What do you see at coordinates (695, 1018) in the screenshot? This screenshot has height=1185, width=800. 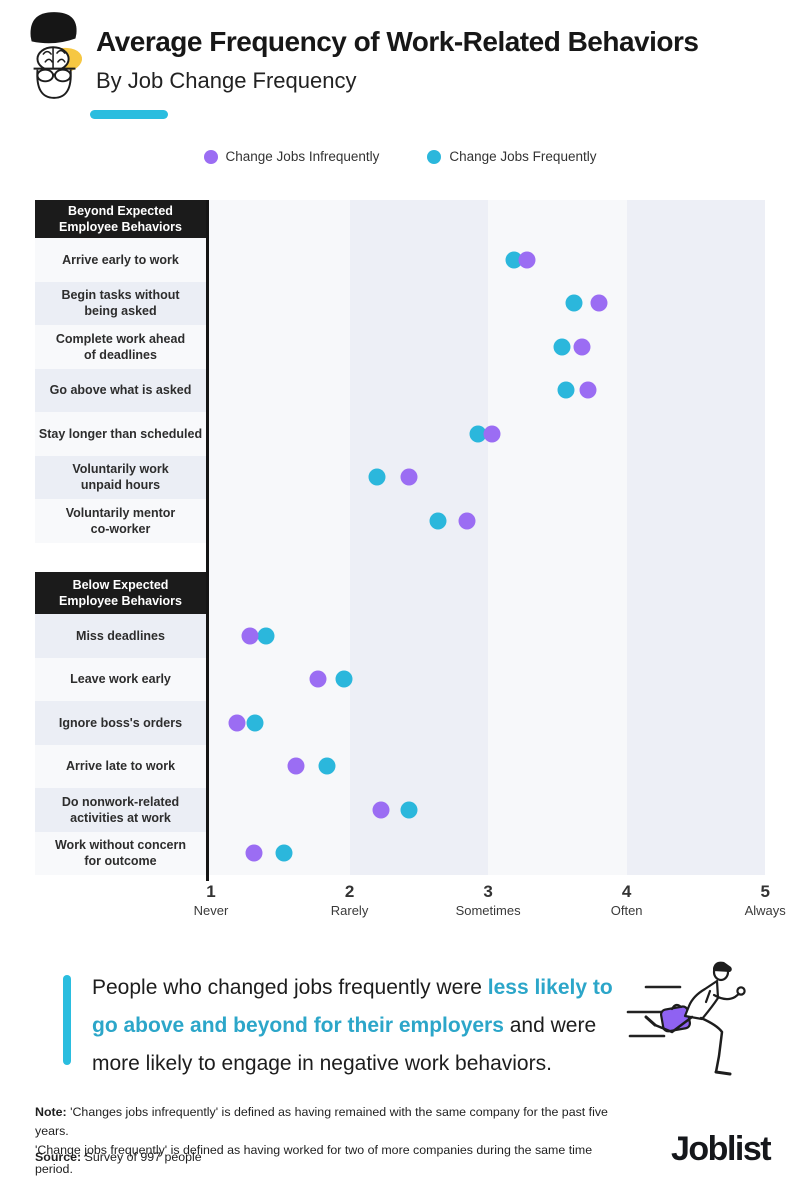 I see `running-figure` at bounding box center [695, 1018].